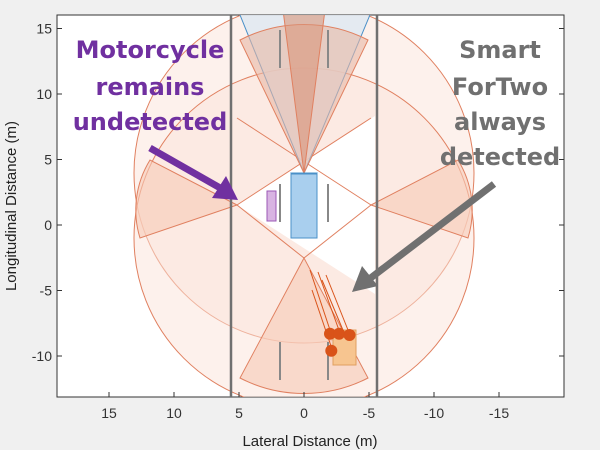  Describe the element at coordinates (150, 122) in the screenshot. I see `svg-text: undetected` at that location.